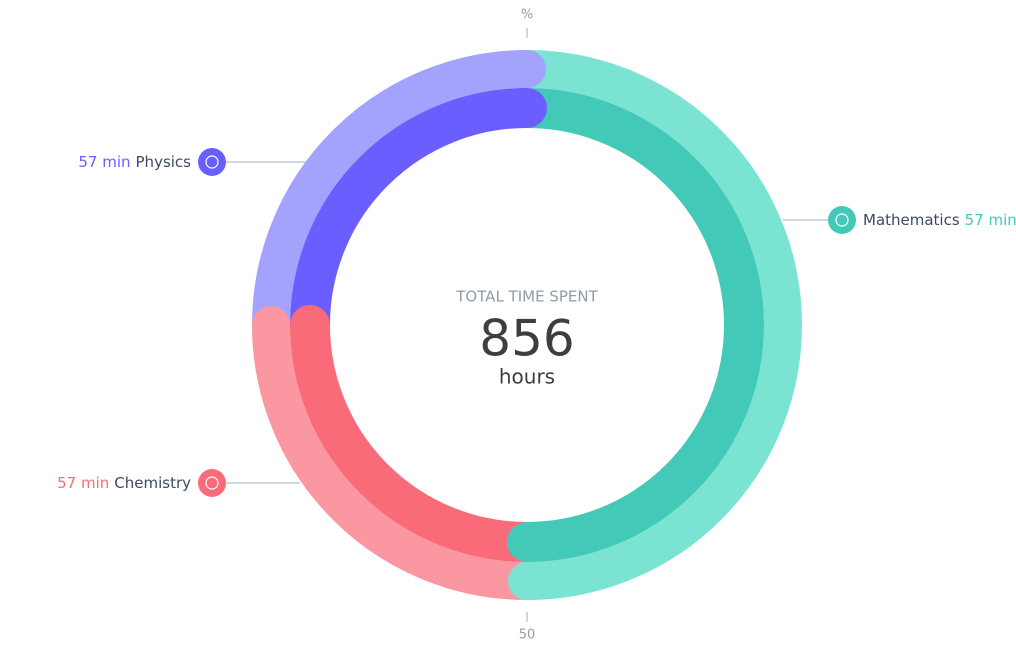 Image resolution: width=1016 pixels, height=654 pixels. What do you see at coordinates (164, 162) in the screenshot?
I see `legend-name: Physics` at bounding box center [164, 162].